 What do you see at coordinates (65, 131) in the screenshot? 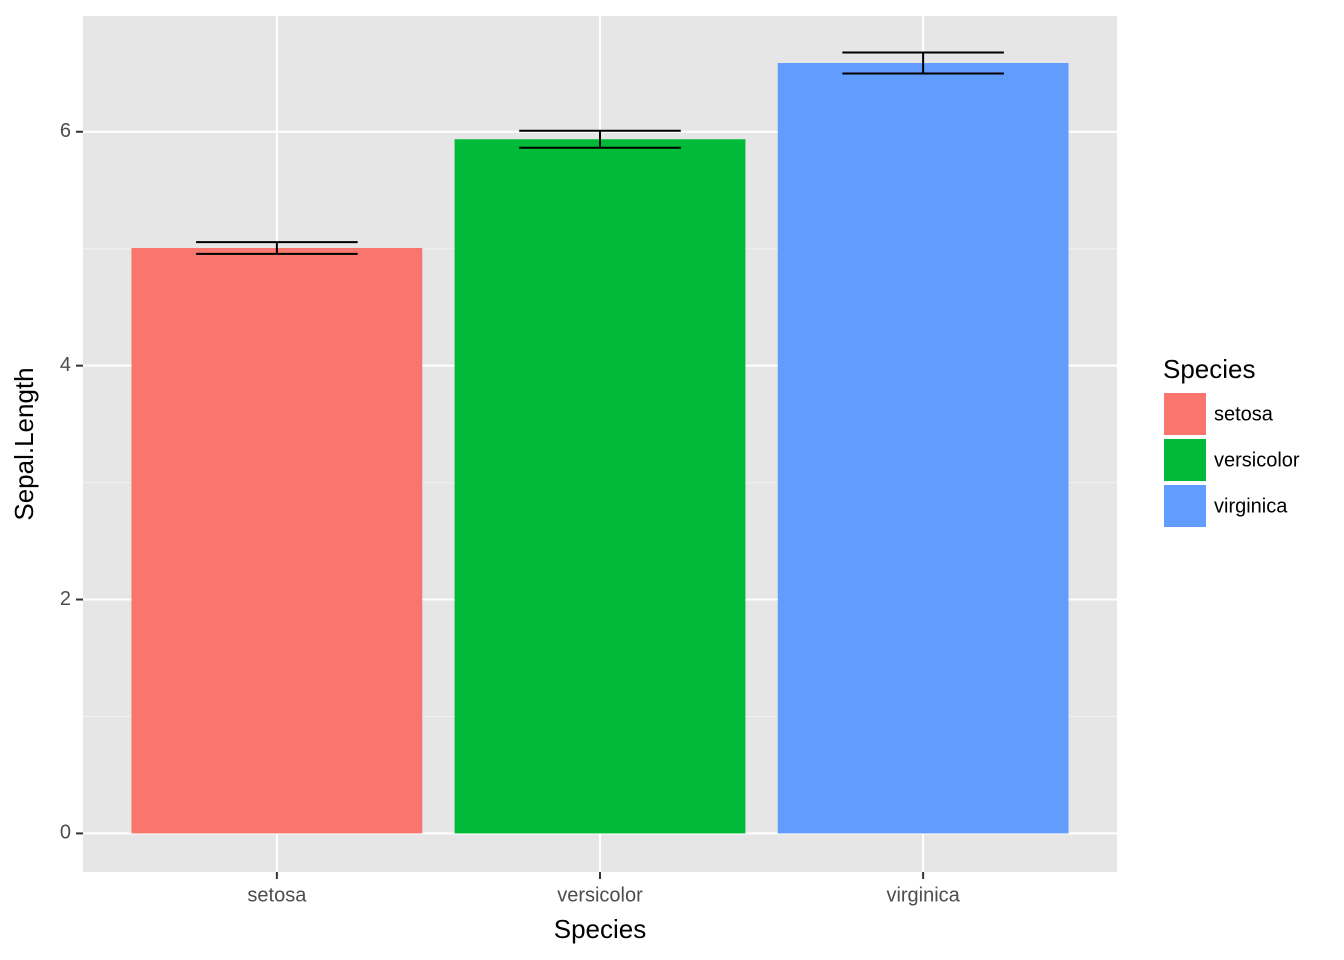
I see `y-tick-label: 6` at bounding box center [65, 131].